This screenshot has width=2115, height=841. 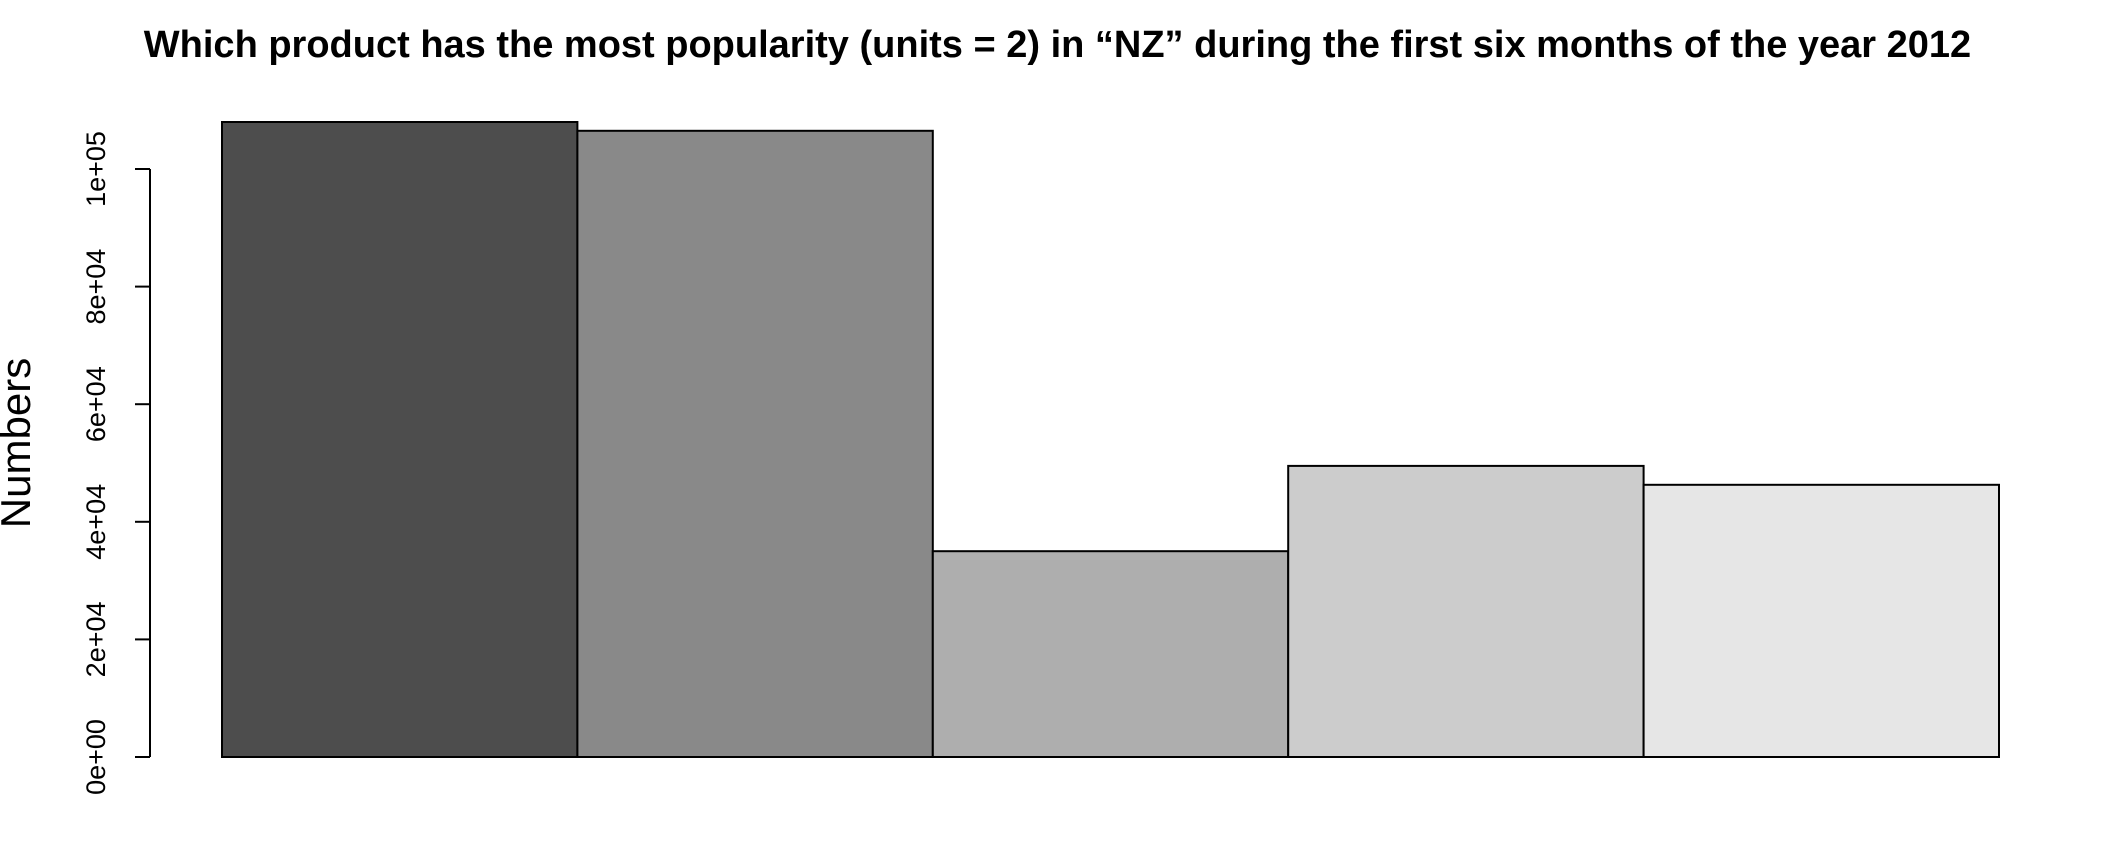 What do you see at coordinates (96, 757) in the screenshot?
I see `y-tick-label: 0e+00` at bounding box center [96, 757].